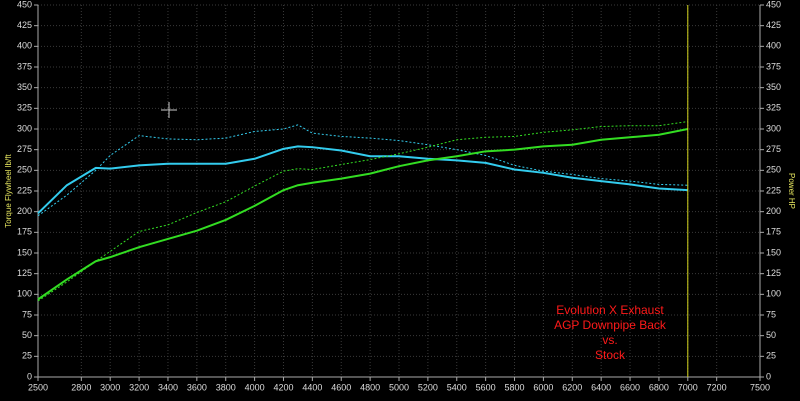 The width and height of the screenshot is (800, 401). Describe the element at coordinates (768, 376) in the screenshot. I see `y2-tick-label: 0` at that location.